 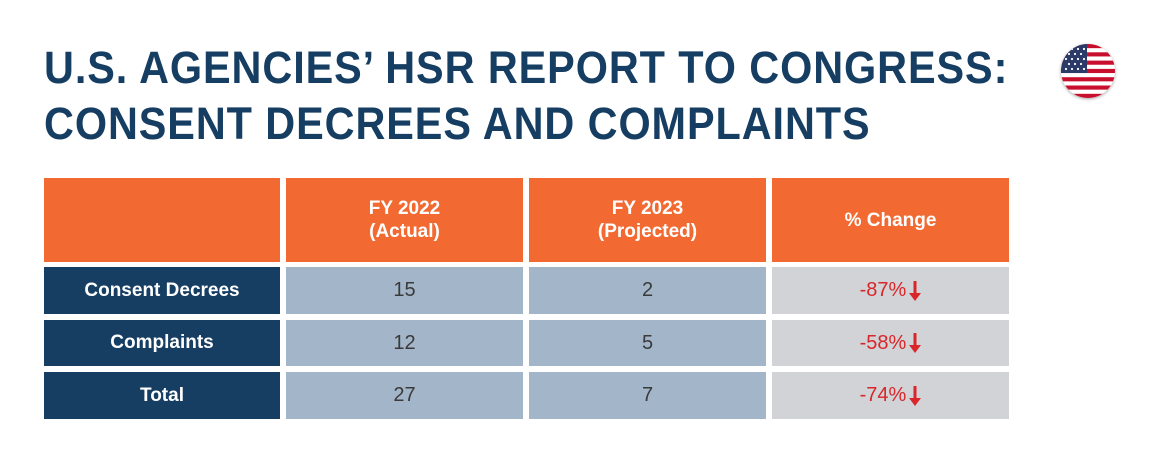 What do you see at coordinates (404, 290) in the screenshot?
I see `cell-consent-decrees-fy2022: 15` at bounding box center [404, 290].